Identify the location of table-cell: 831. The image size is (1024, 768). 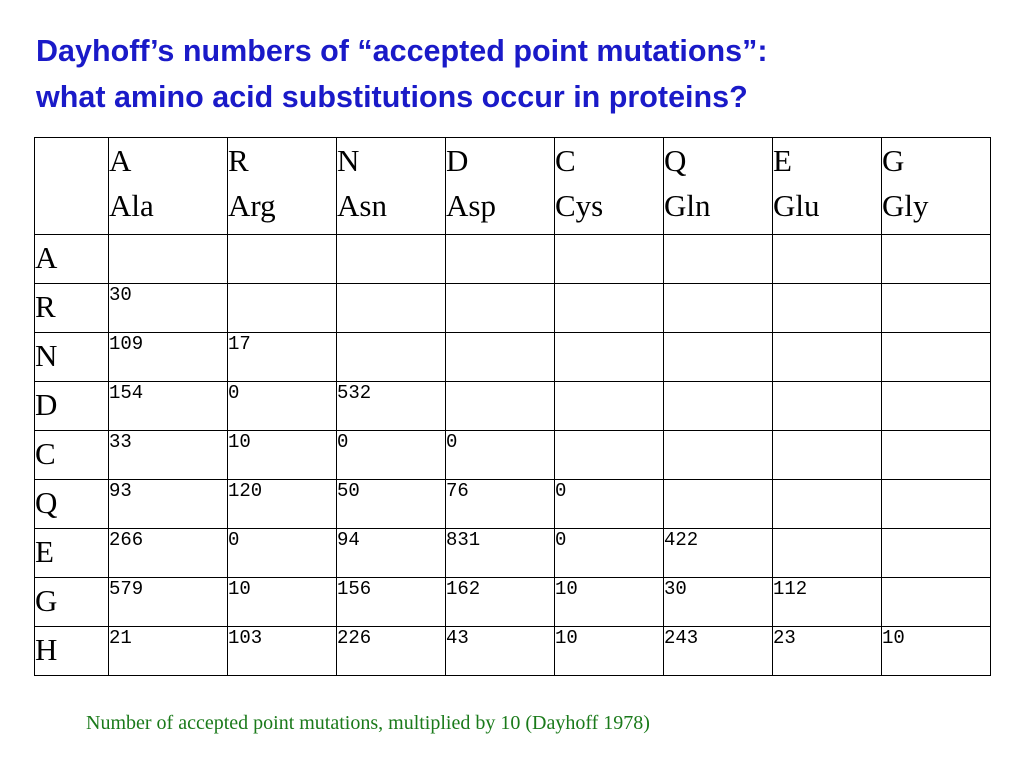
(500, 553).